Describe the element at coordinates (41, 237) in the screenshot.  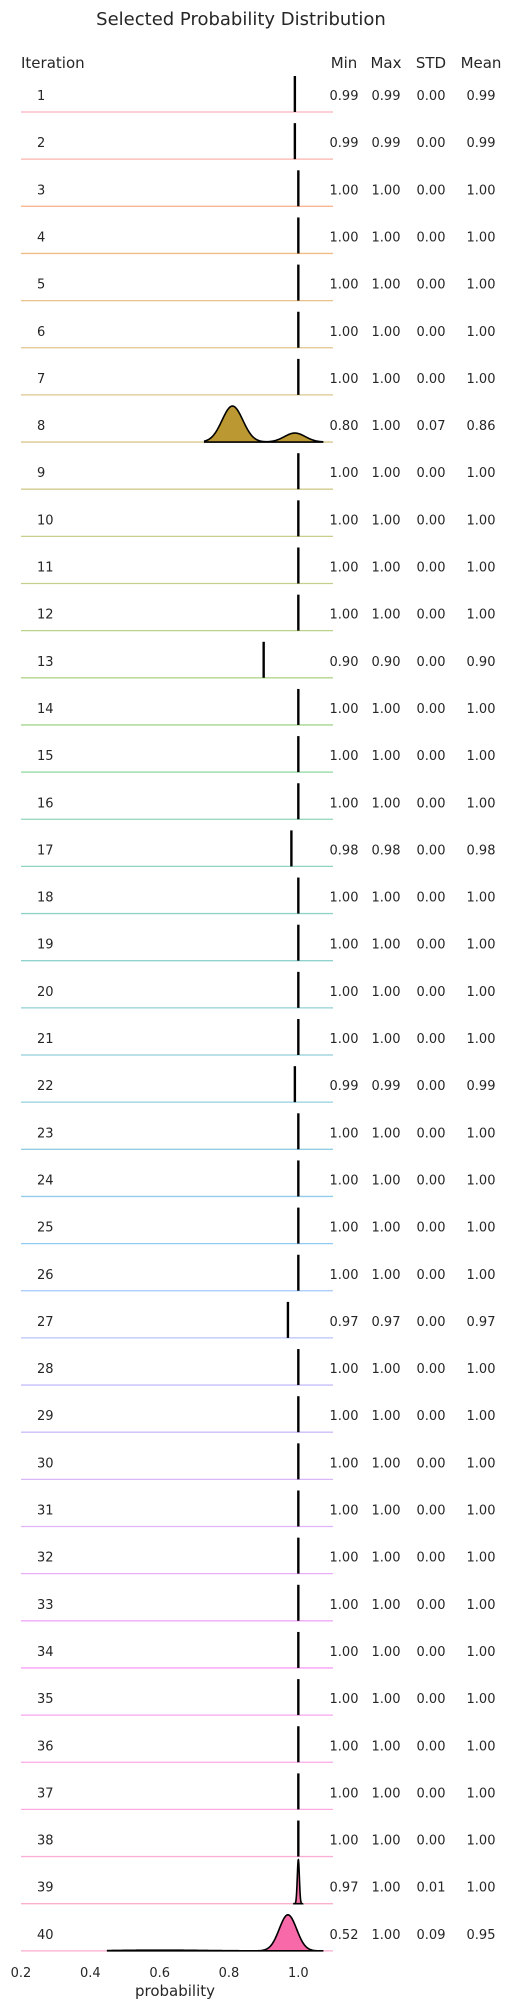
I see `iteration-label: 4` at that location.